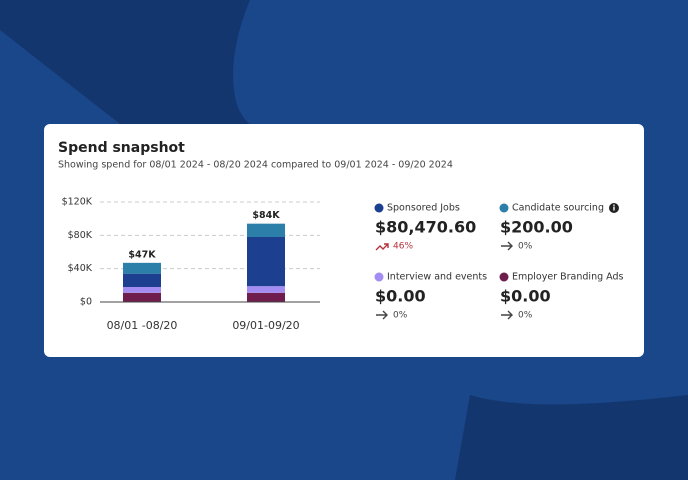 Image resolution: width=688 pixels, height=484 pixels. Describe the element at coordinates (265, 325) in the screenshot. I see `x-tick-label: 09/01-09/20` at that location.